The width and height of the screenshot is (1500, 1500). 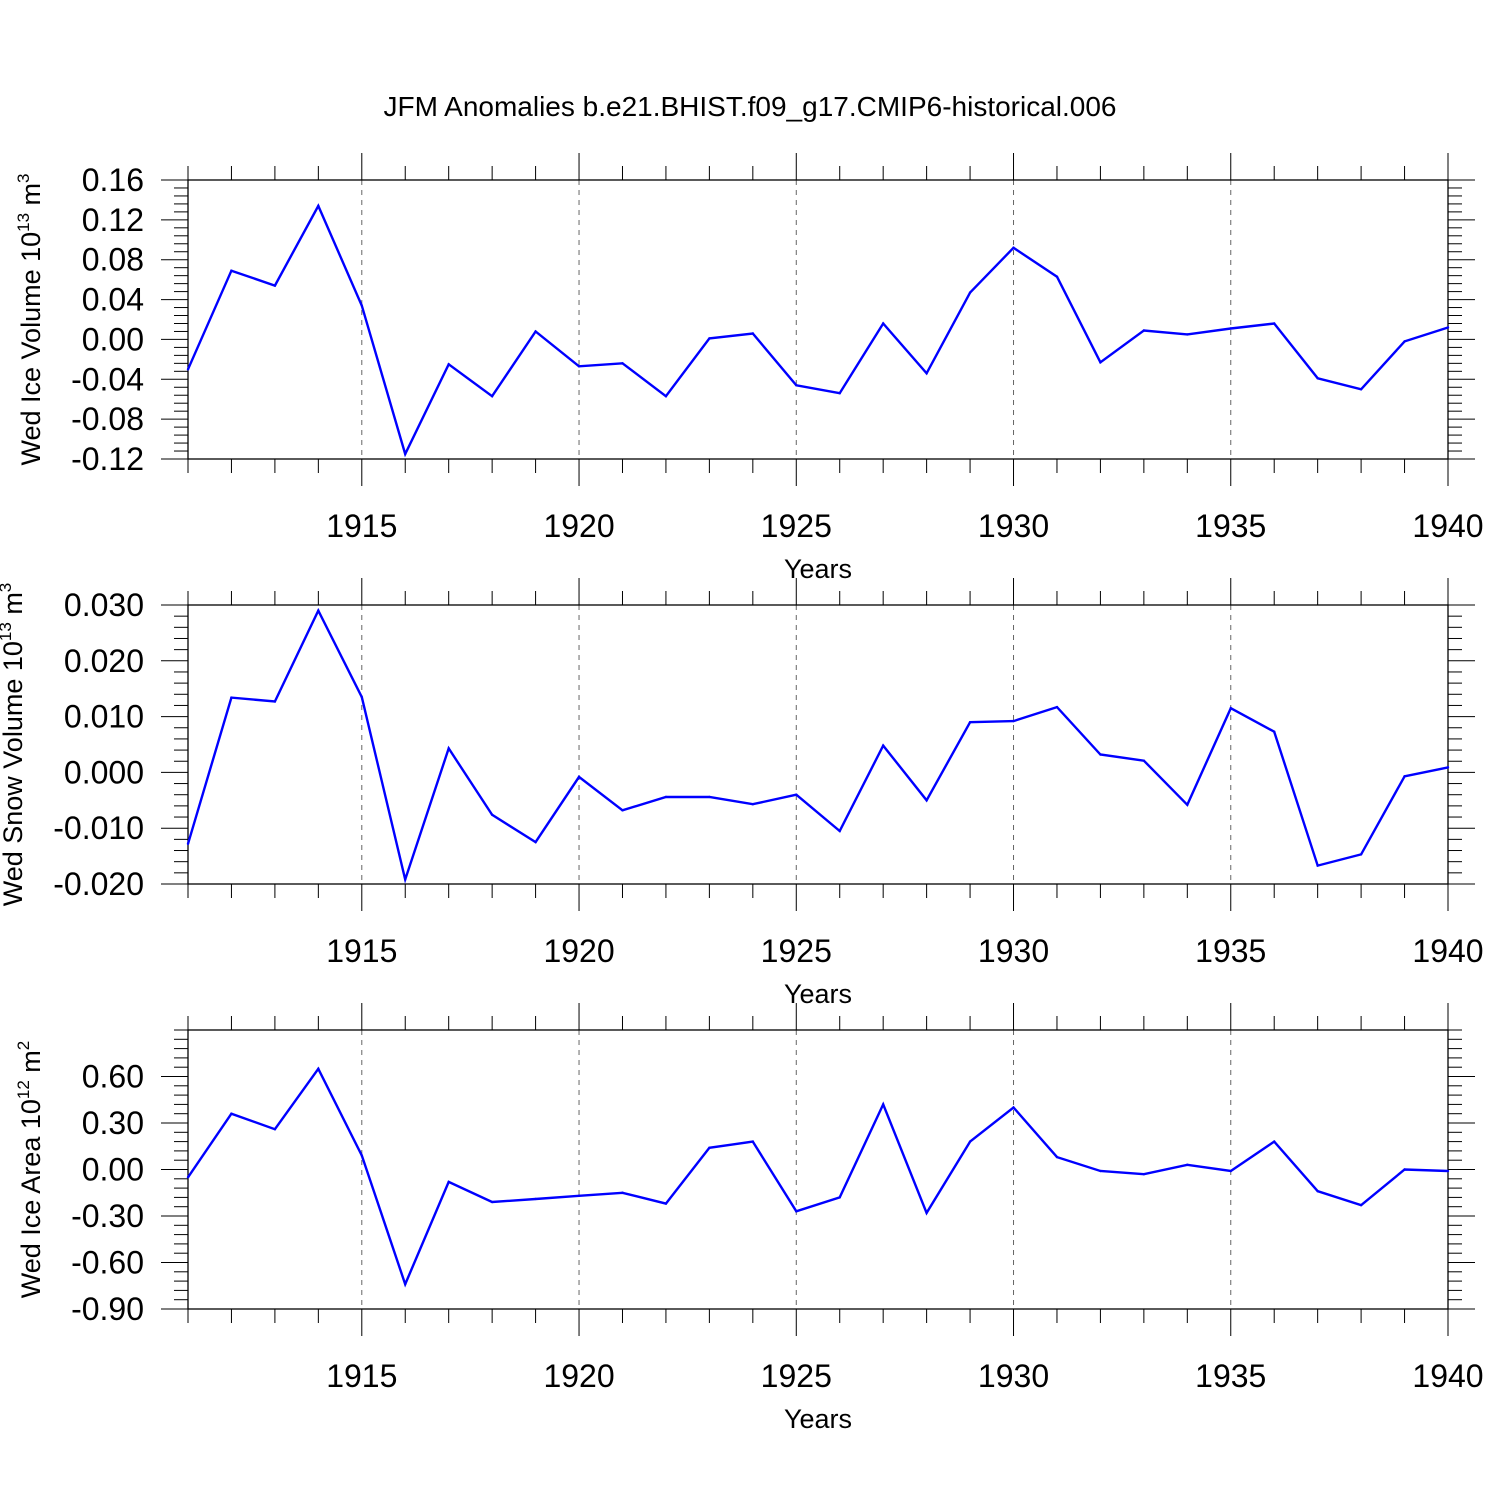 I want to click on y-tick-label: -0.12, so click(x=107, y=459).